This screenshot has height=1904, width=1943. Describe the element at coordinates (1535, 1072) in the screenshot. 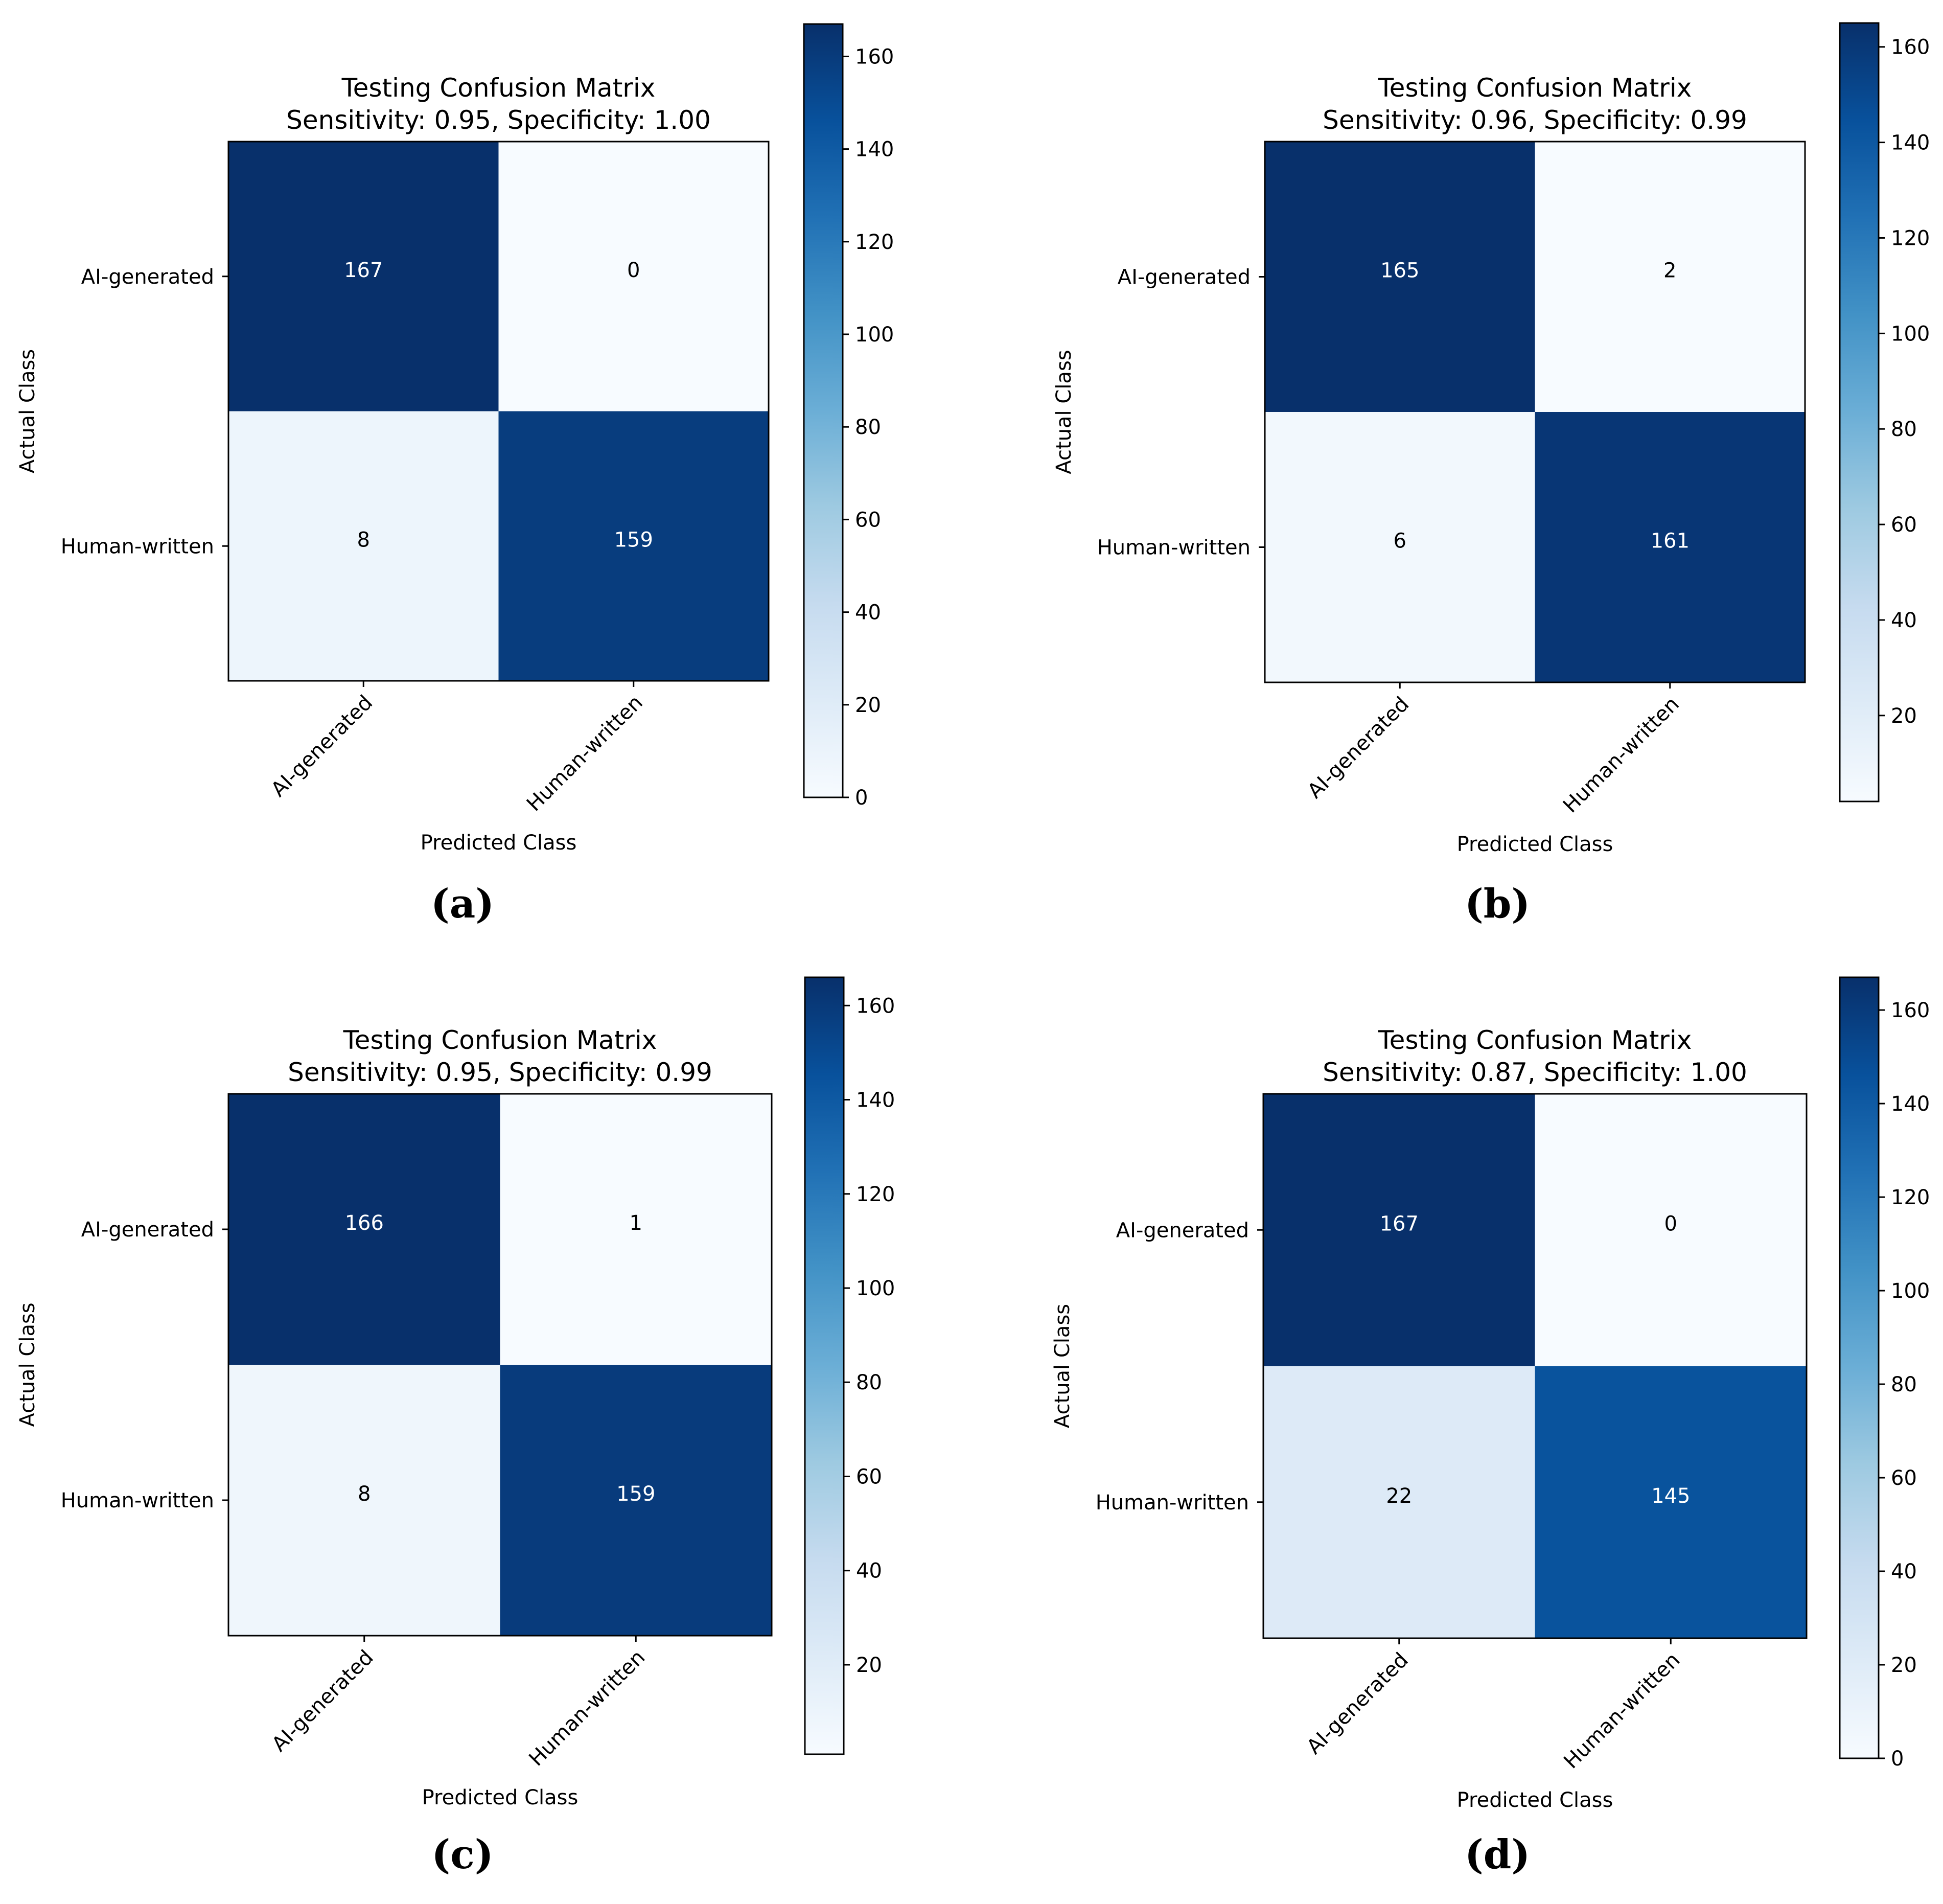

I see `chart-subtitle: Sensitivity: 0.87, Specificity: 1.00` at that location.